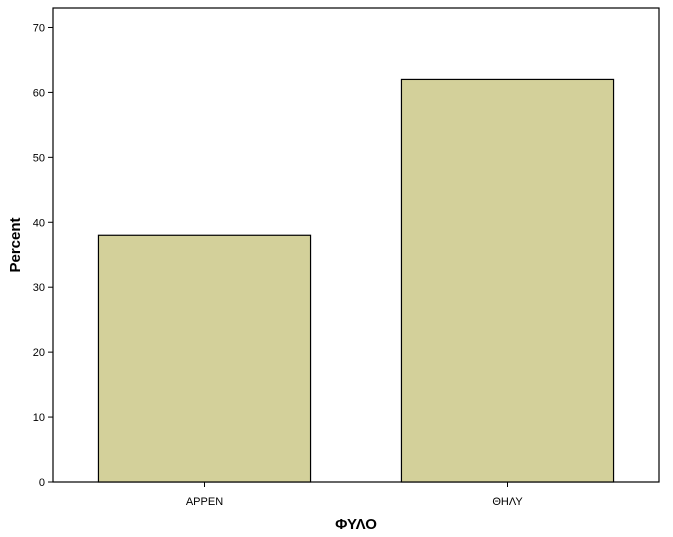  I want to click on x-axis-title: ΦΥΛΟ, so click(356, 524).